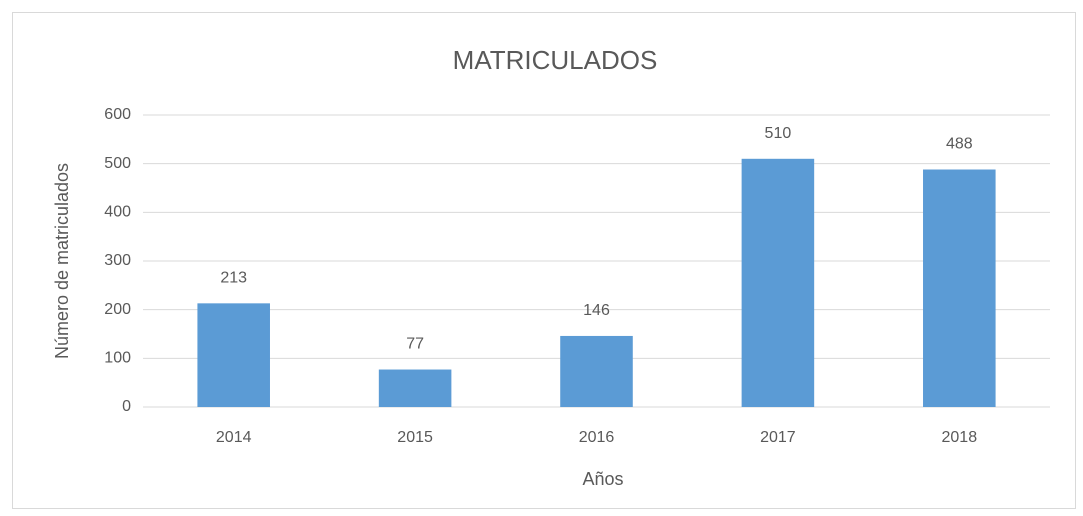  Describe the element at coordinates (233, 278) in the screenshot. I see `data-label: 213` at that location.